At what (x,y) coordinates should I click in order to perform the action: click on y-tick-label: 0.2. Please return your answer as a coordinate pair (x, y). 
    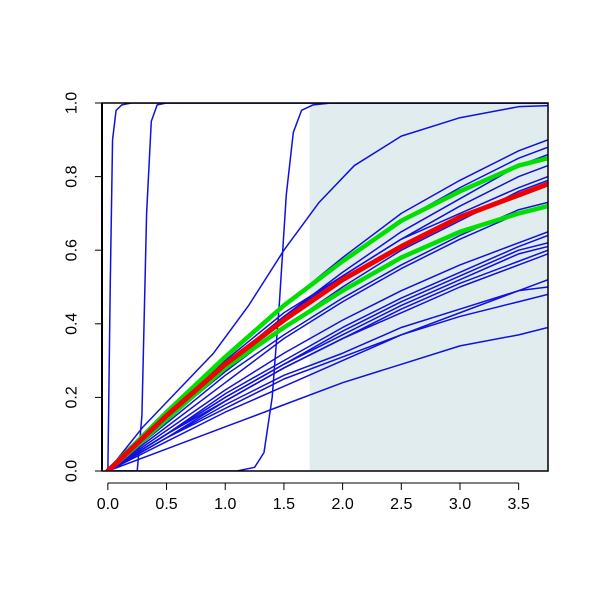
    Looking at the image, I should click on (72, 397).